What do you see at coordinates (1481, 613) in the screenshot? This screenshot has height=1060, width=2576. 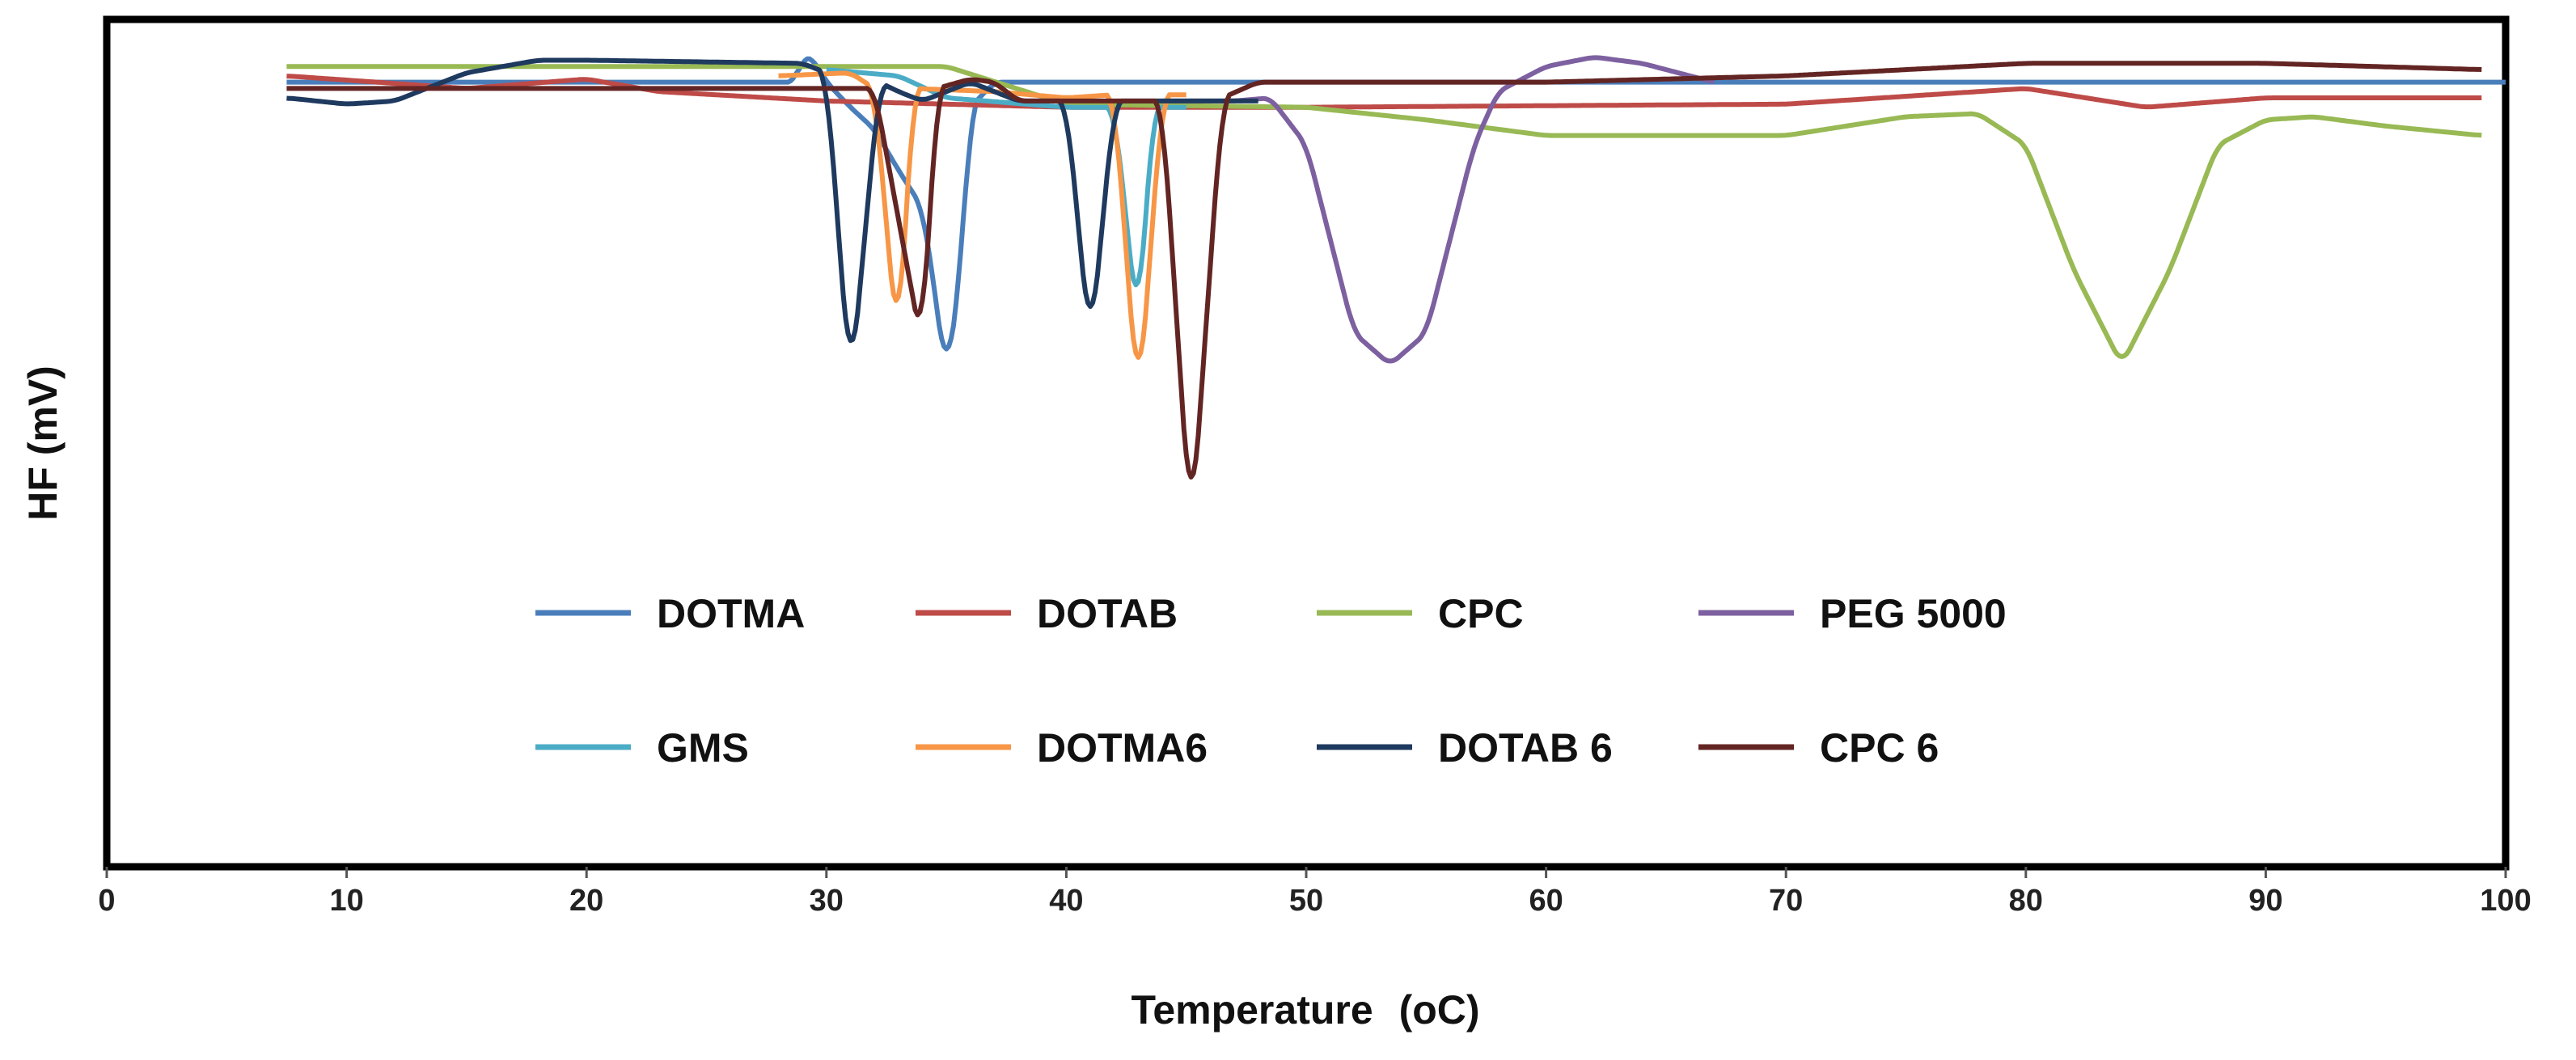 I see `legend-label: CPC` at bounding box center [1481, 613].